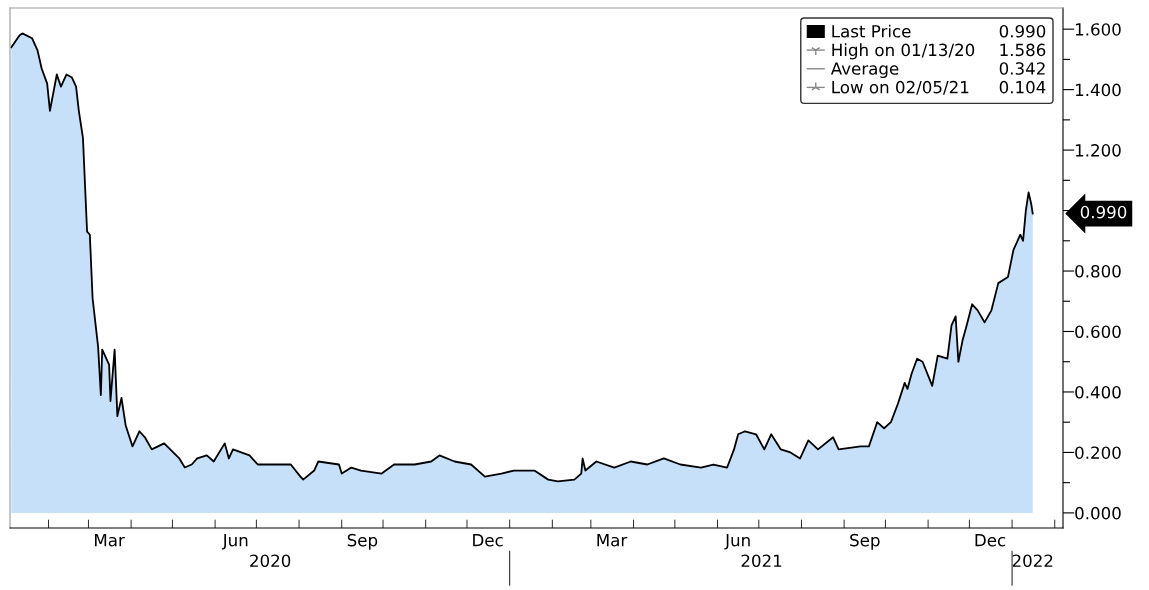 The image size is (1149, 590). Describe the element at coordinates (1098, 392) in the screenshot. I see `y-tick-label: 0.400` at that location.